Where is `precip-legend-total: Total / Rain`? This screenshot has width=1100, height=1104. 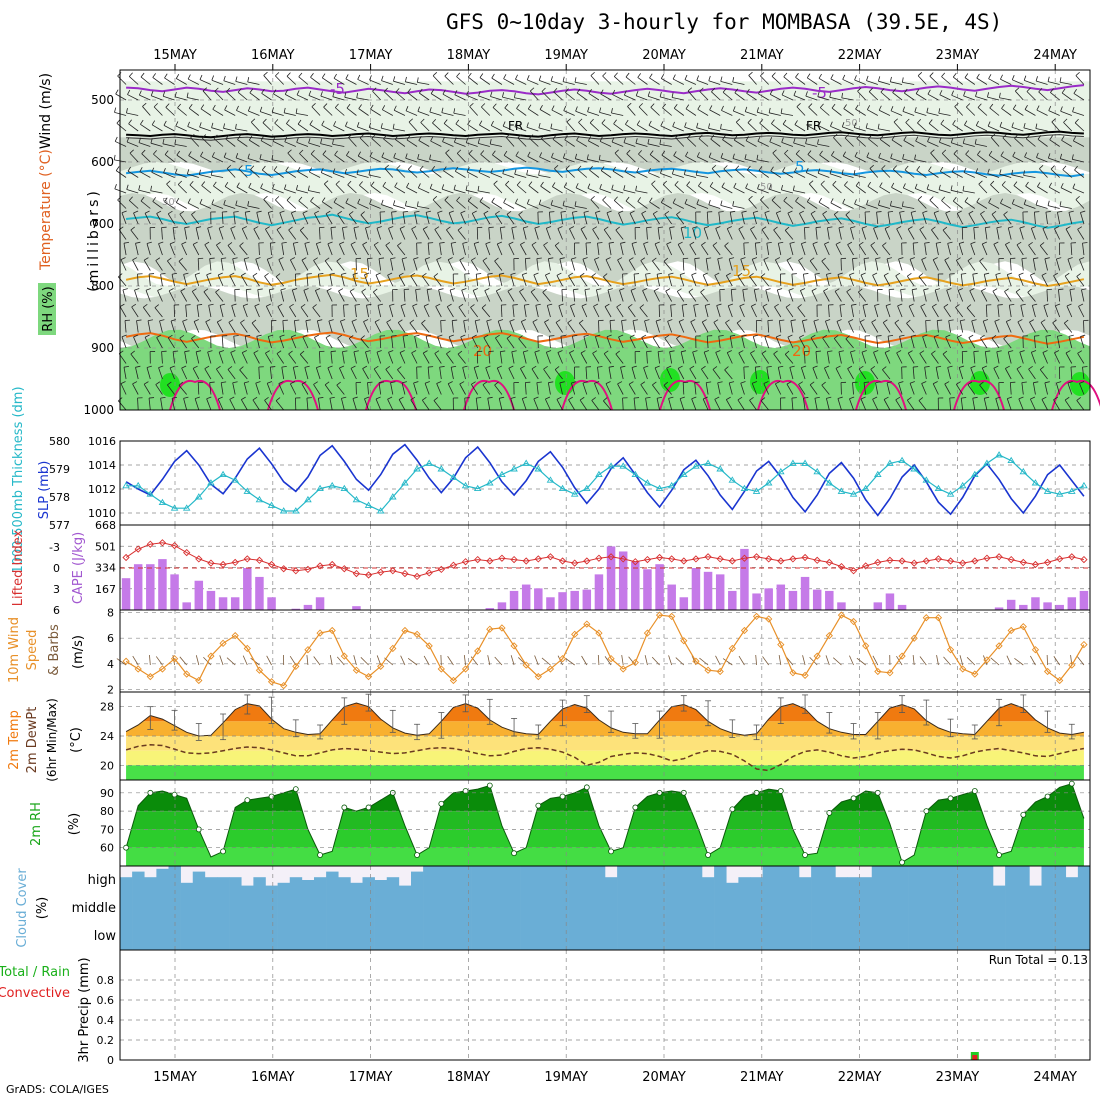
precip-legend-total: Total / Rain is located at coordinates (35, 972).